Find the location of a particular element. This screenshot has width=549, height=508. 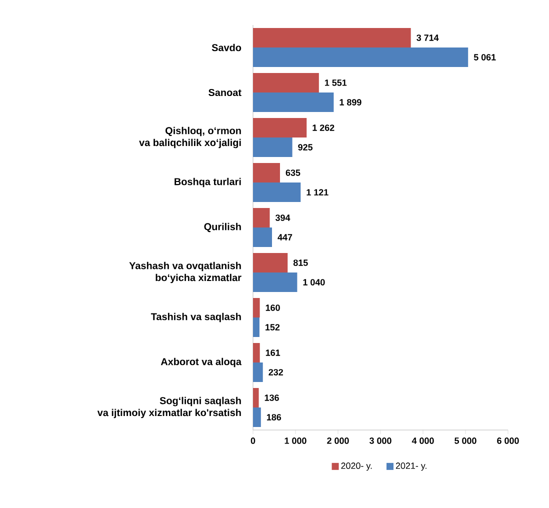

data-label: 136 is located at coordinates (271, 397).